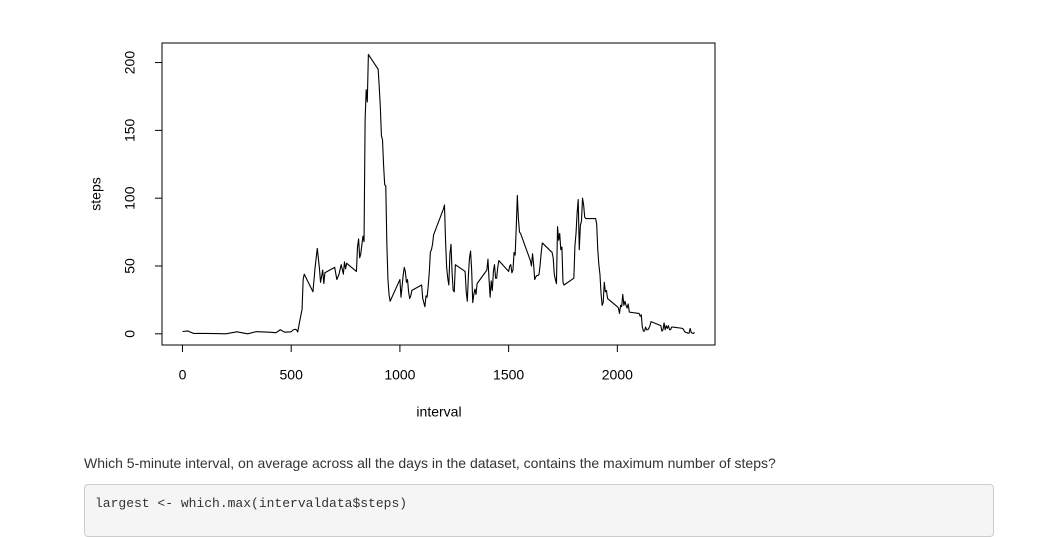 This screenshot has width=1042, height=537. What do you see at coordinates (539, 510) in the screenshot?
I see `code-block: largest <- which.max(intervaldata$steps)` at bounding box center [539, 510].